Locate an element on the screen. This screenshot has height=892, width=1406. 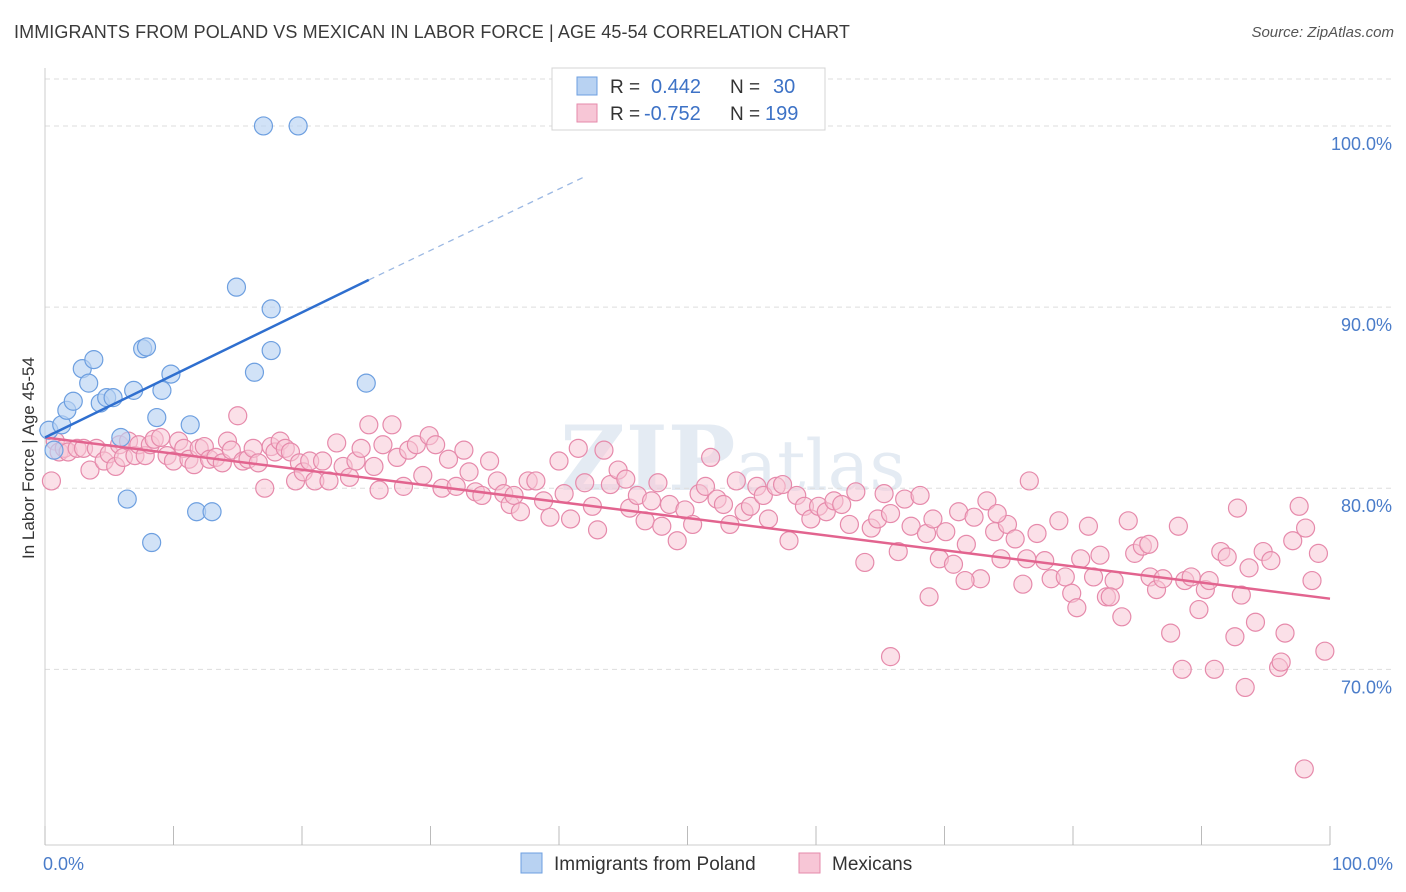
y-tick-label: 90.0% is located at coordinates (1366, 325).